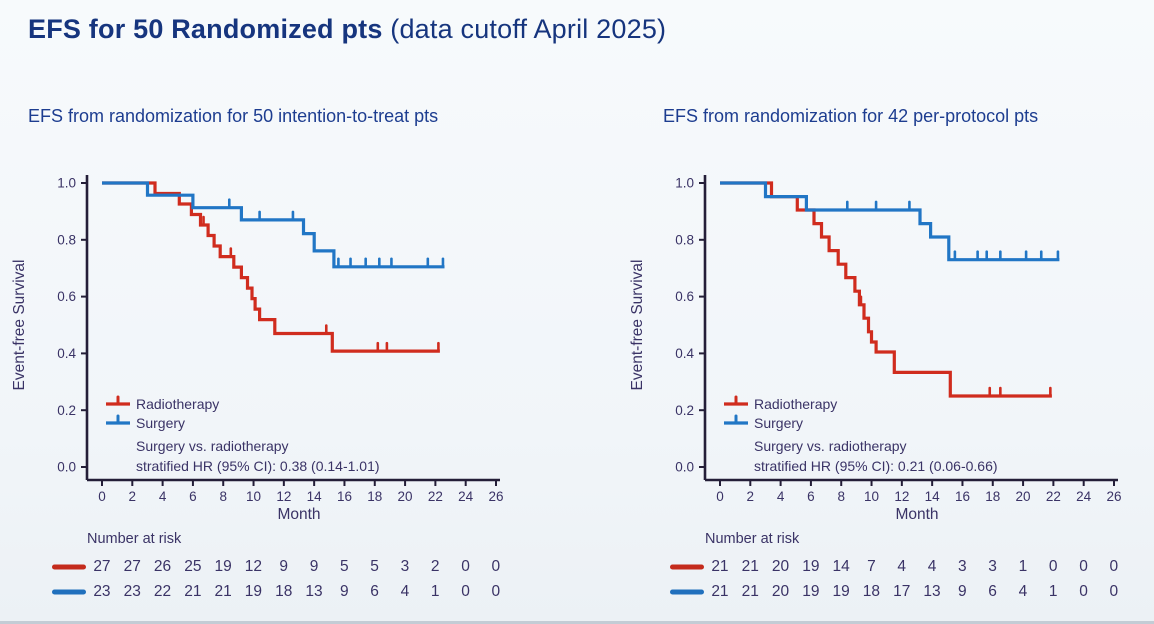  What do you see at coordinates (524, 29) in the screenshot?
I see `page-title-suffix: (data cutoff April 2025)` at bounding box center [524, 29].